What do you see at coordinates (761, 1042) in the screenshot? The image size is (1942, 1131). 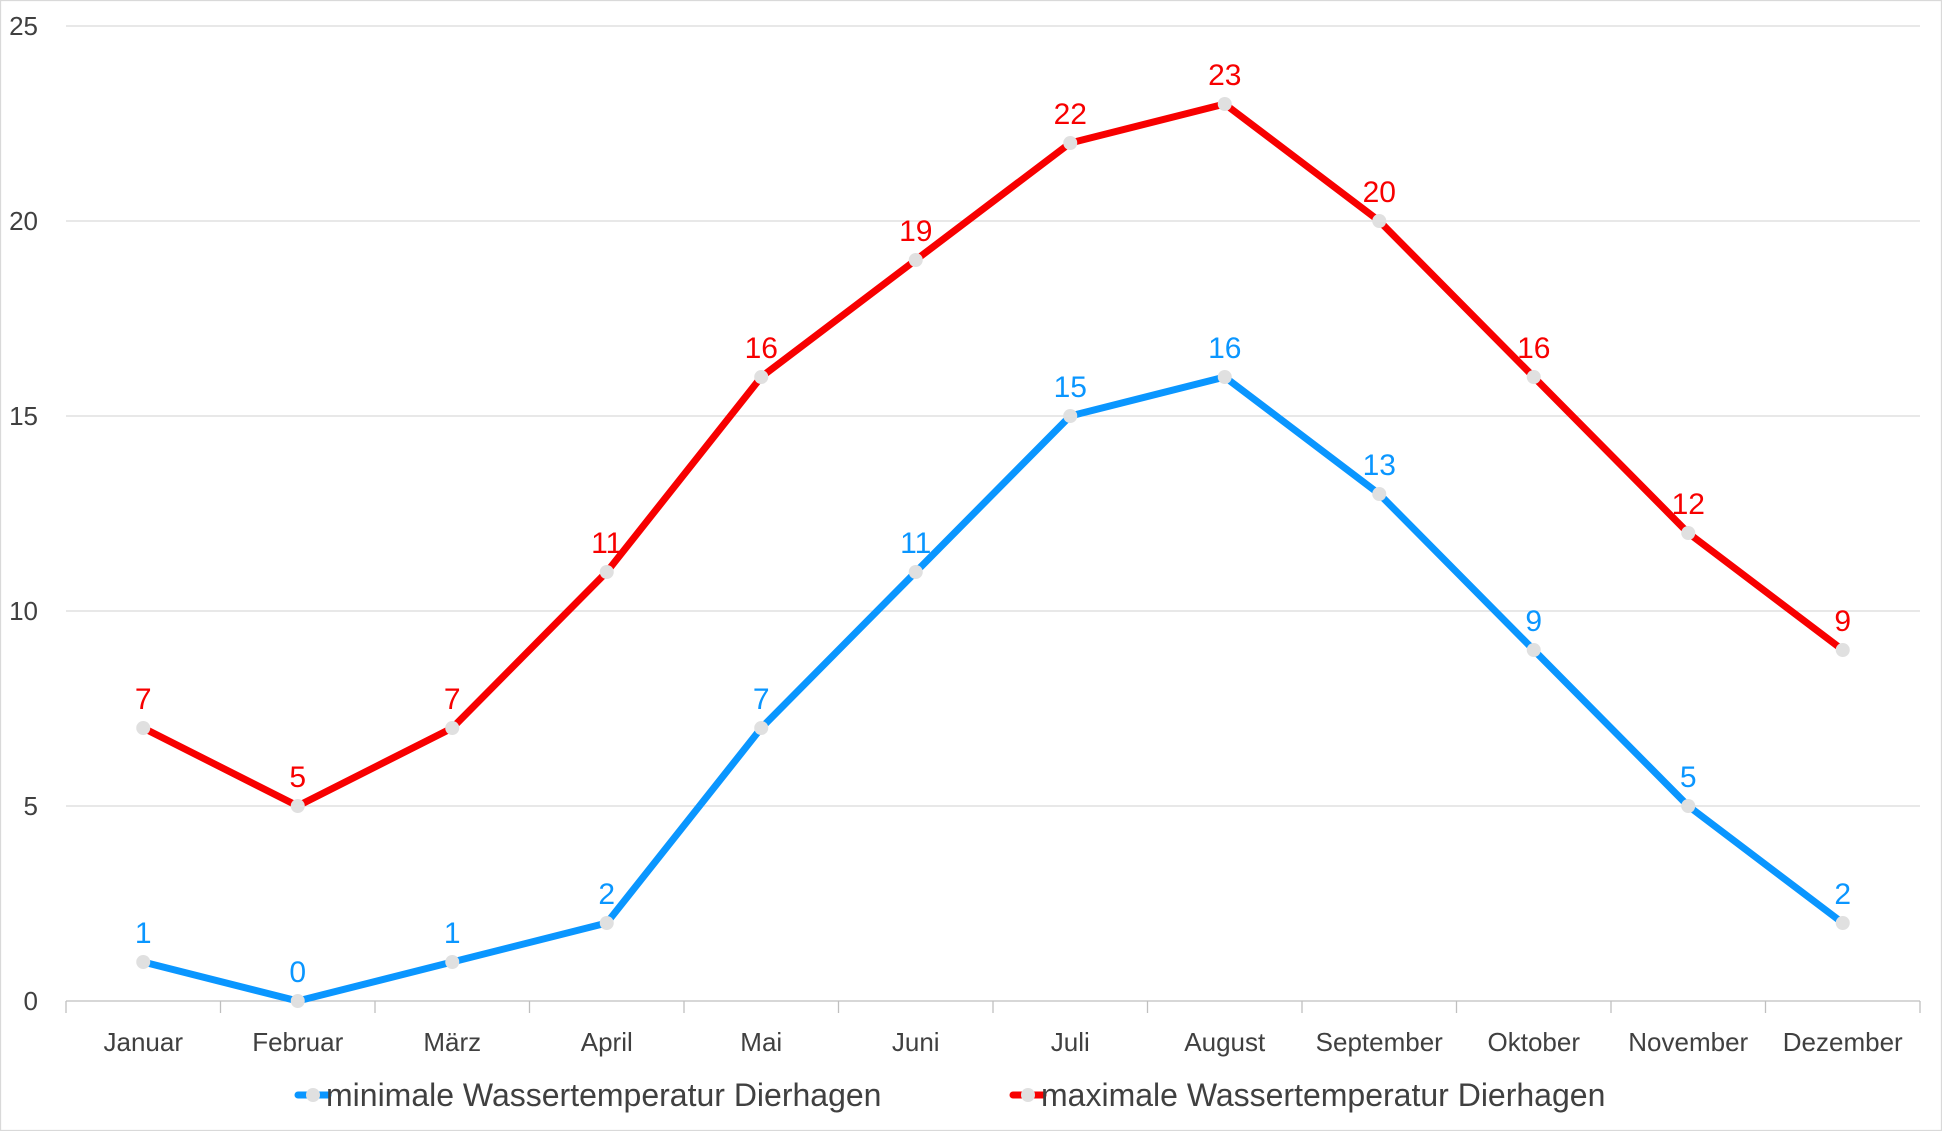 I see `x-tick-label: Mai` at bounding box center [761, 1042].